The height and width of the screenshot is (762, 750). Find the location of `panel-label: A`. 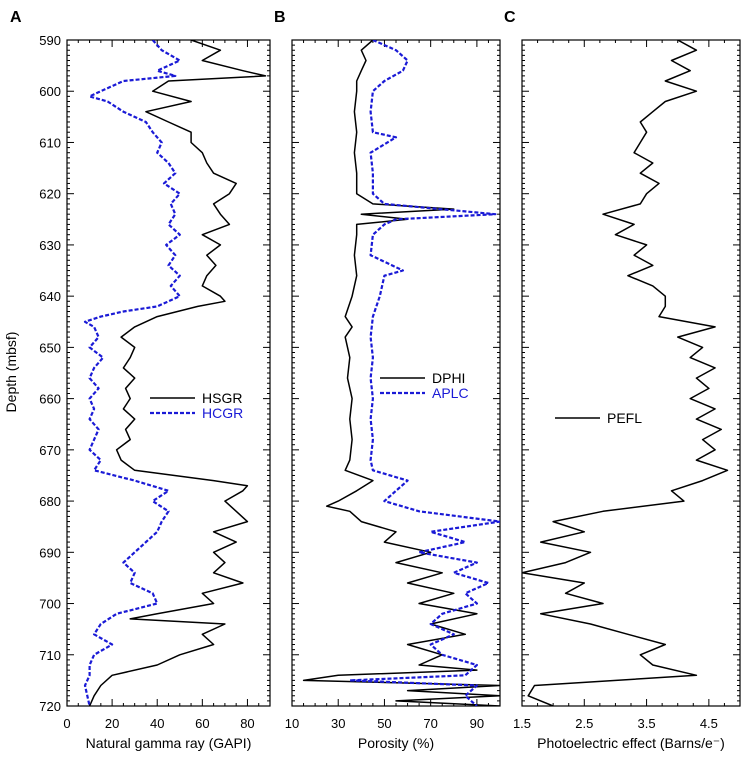

panel-label: A is located at coordinates (16, 17).